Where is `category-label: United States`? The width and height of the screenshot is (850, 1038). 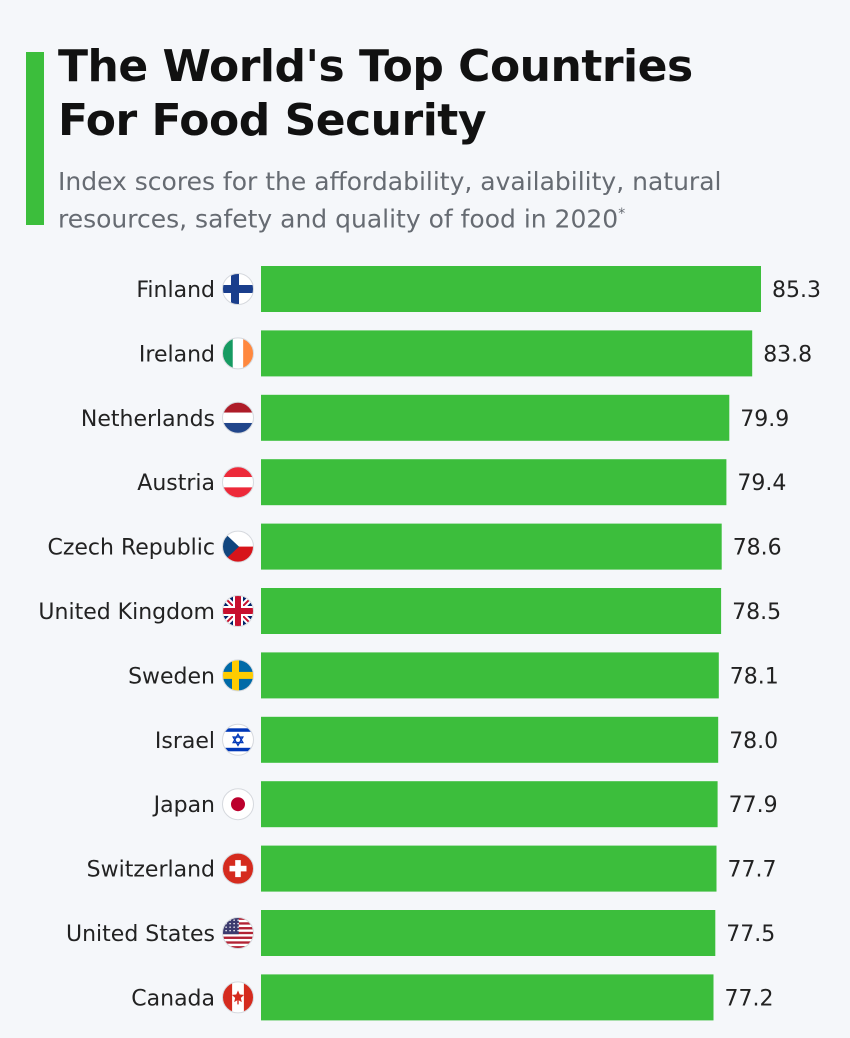 category-label: United States is located at coordinates (140, 934).